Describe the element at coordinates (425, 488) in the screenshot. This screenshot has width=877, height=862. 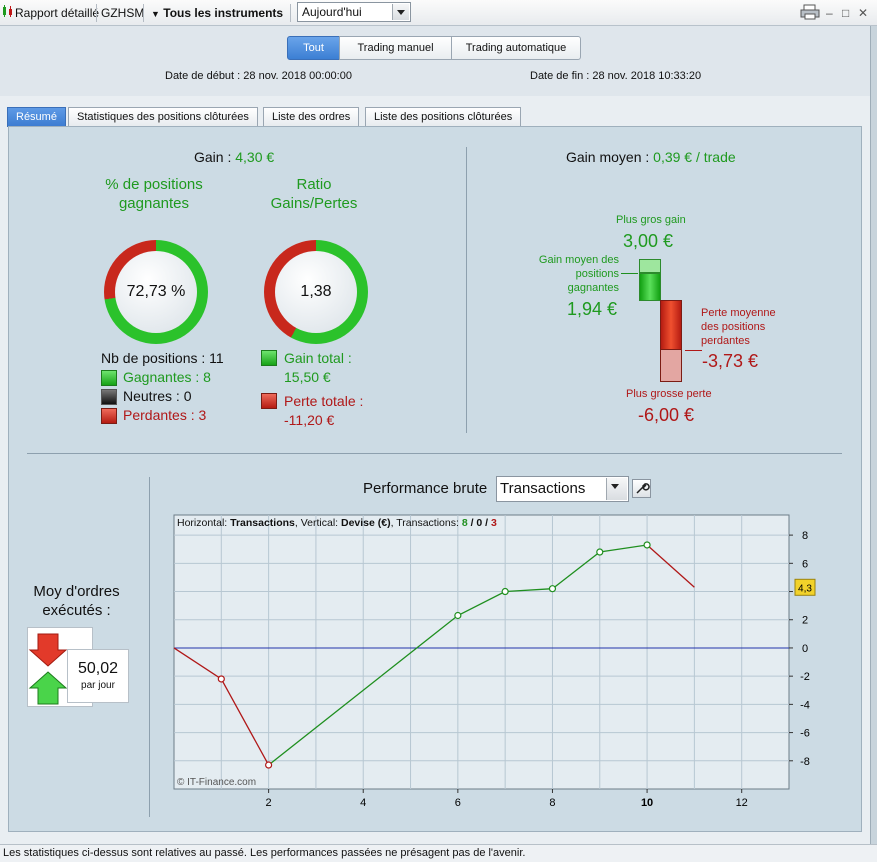
I see `performance-title: Performance brute` at that location.